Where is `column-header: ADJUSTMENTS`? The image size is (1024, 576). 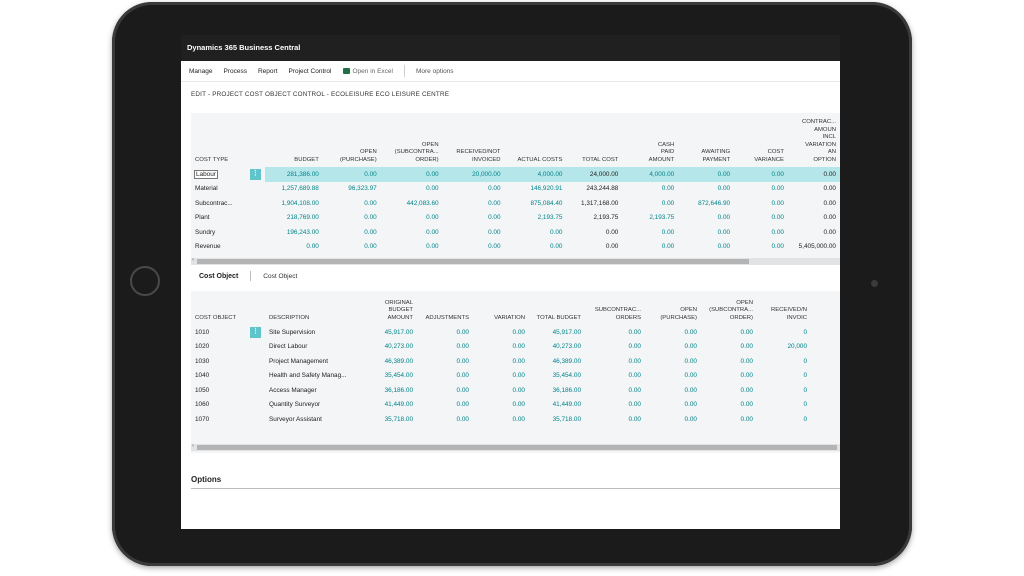
column-header: ADJUSTMENTS is located at coordinates (447, 317).